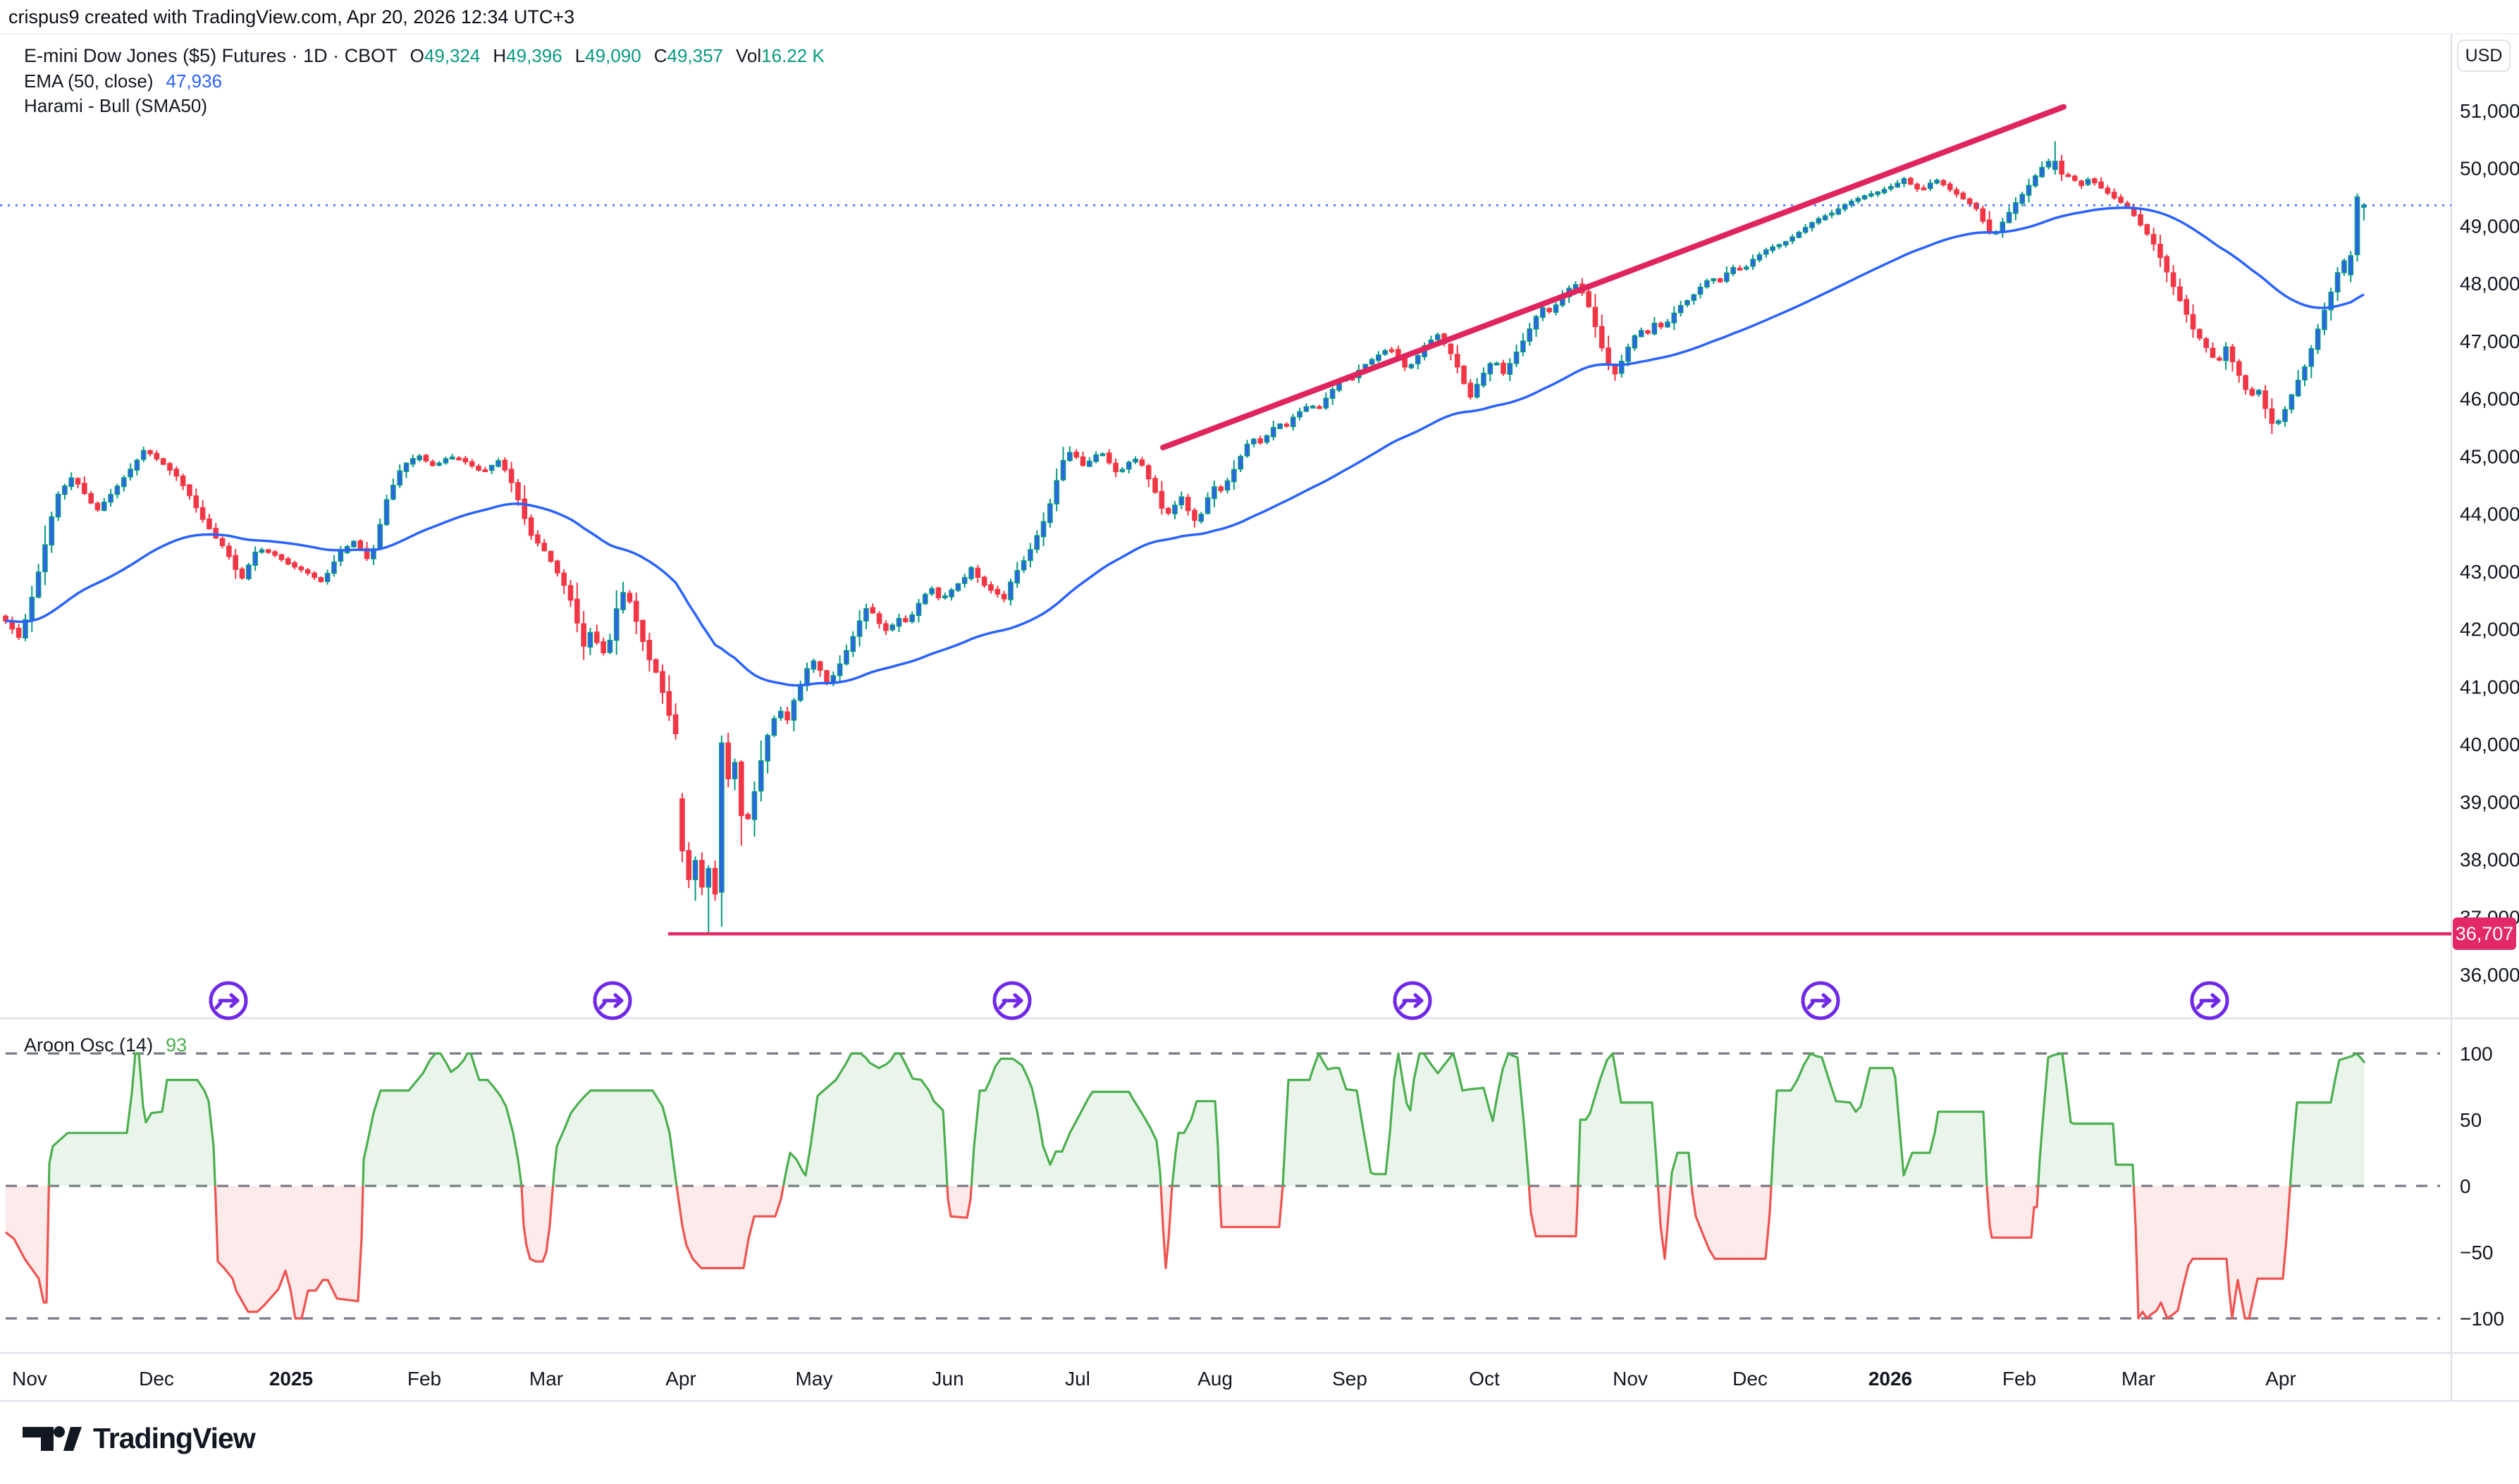 The height and width of the screenshot is (1484, 2519). What do you see at coordinates (1349, 1379) in the screenshot?
I see `svg-text: Sep` at bounding box center [1349, 1379].